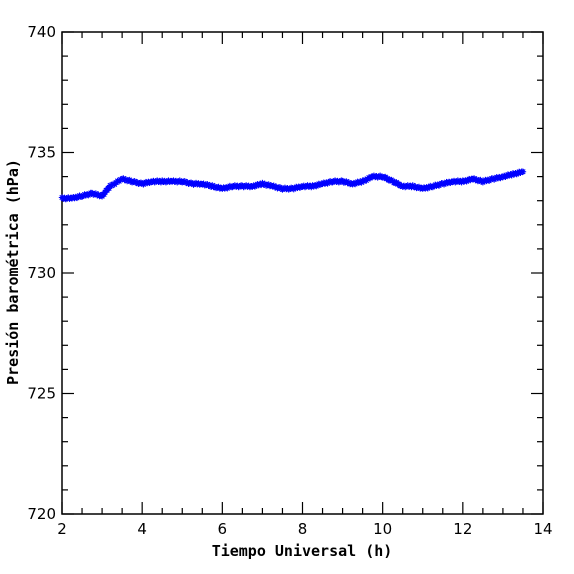 The width and height of the screenshot is (574, 574). I want to click on x-tick-label: 14, so click(542, 529).